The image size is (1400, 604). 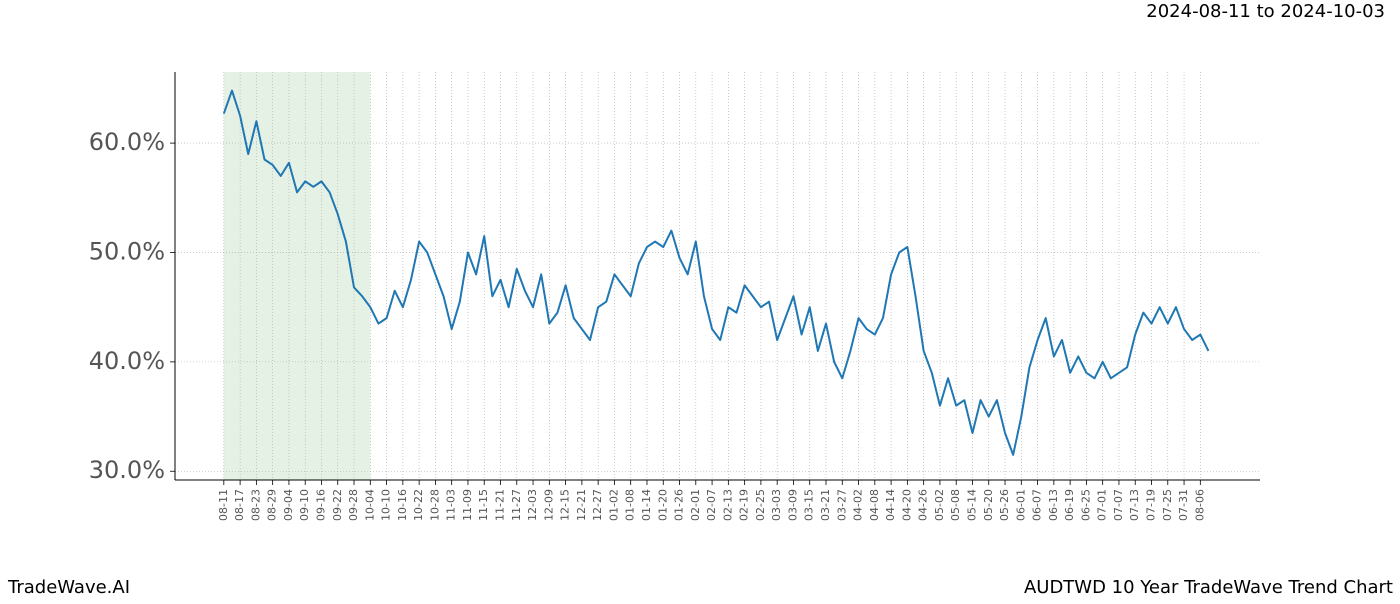 What do you see at coordinates (1151, 505) in the screenshot?
I see `x-tick-label: 07-19` at bounding box center [1151, 505].